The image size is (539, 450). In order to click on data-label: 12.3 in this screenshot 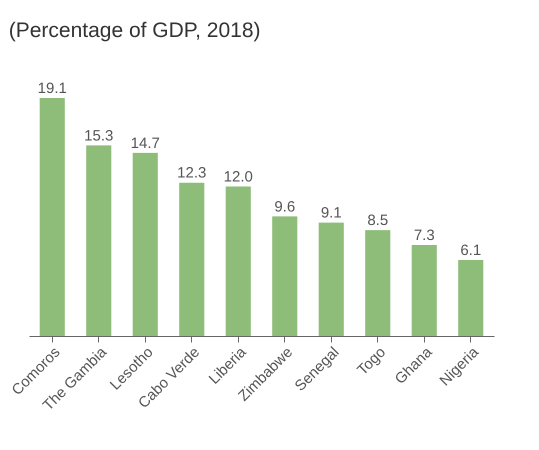, I will do `click(191, 173)`.